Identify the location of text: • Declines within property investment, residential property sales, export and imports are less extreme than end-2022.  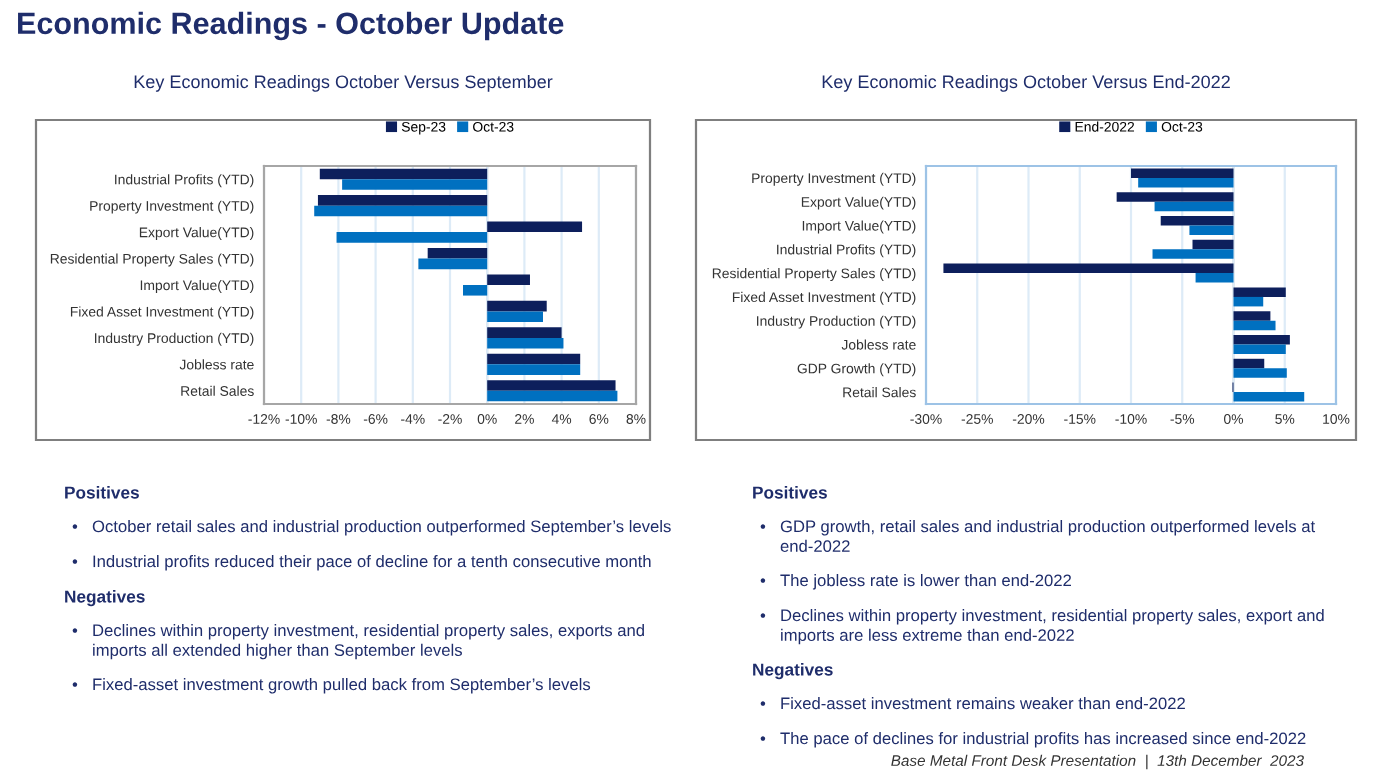
(1042, 627).